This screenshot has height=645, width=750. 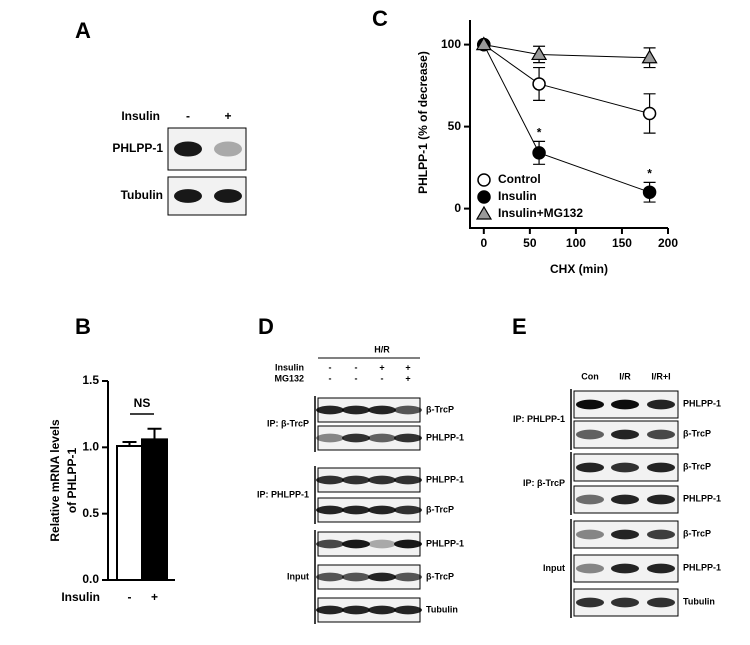 What do you see at coordinates (530, 243) in the screenshot?
I see `x-tick-label: 50` at bounding box center [530, 243].